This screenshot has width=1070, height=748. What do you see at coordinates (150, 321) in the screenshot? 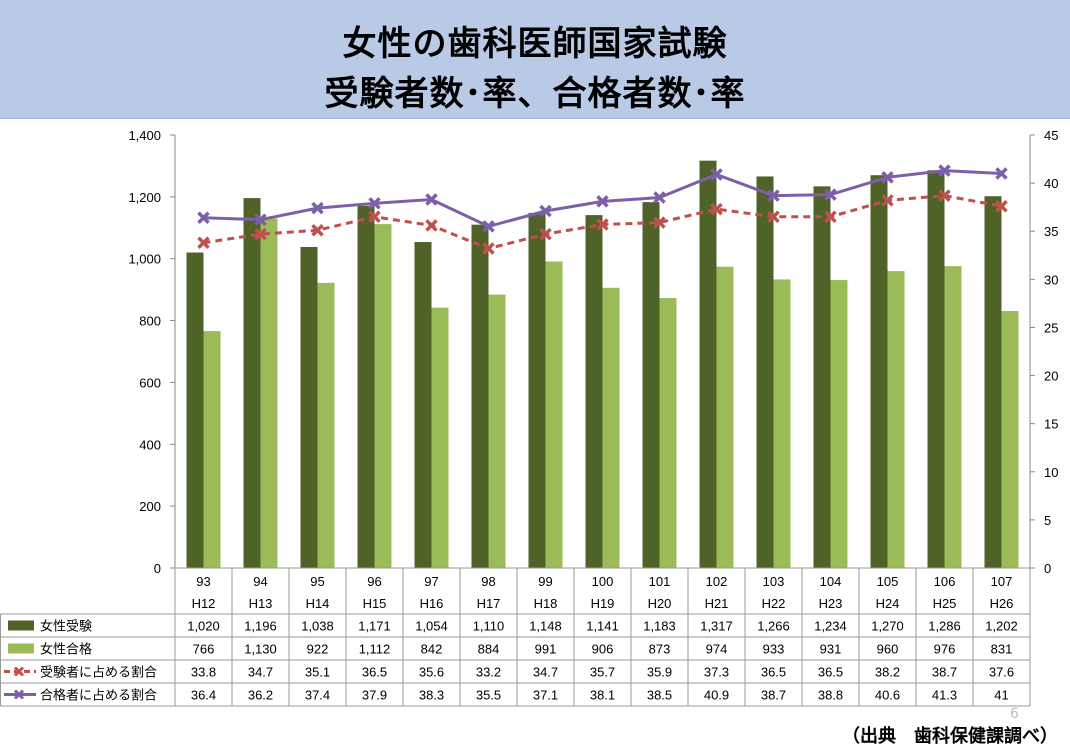
I see `left-tick-label: 800` at bounding box center [150, 321].